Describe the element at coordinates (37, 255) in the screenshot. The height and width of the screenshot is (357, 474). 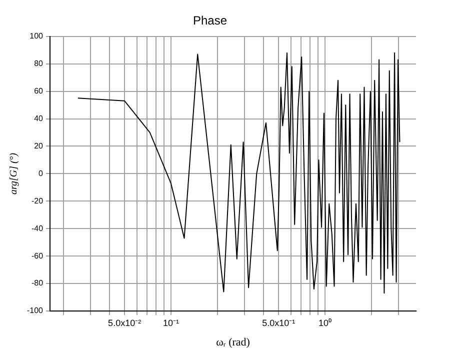
I see `y-tick-label: -60` at that location.